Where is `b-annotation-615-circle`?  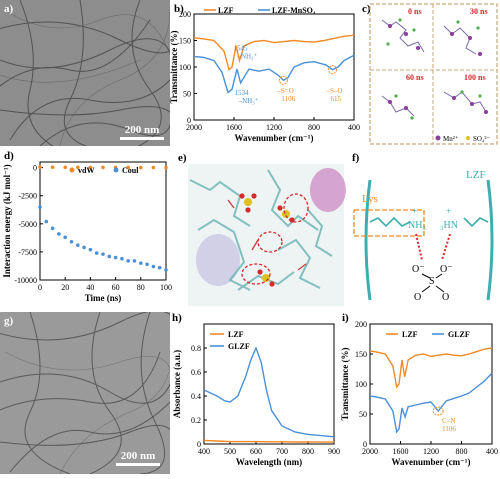
b-annotation-615-circle is located at coordinates (332, 70).